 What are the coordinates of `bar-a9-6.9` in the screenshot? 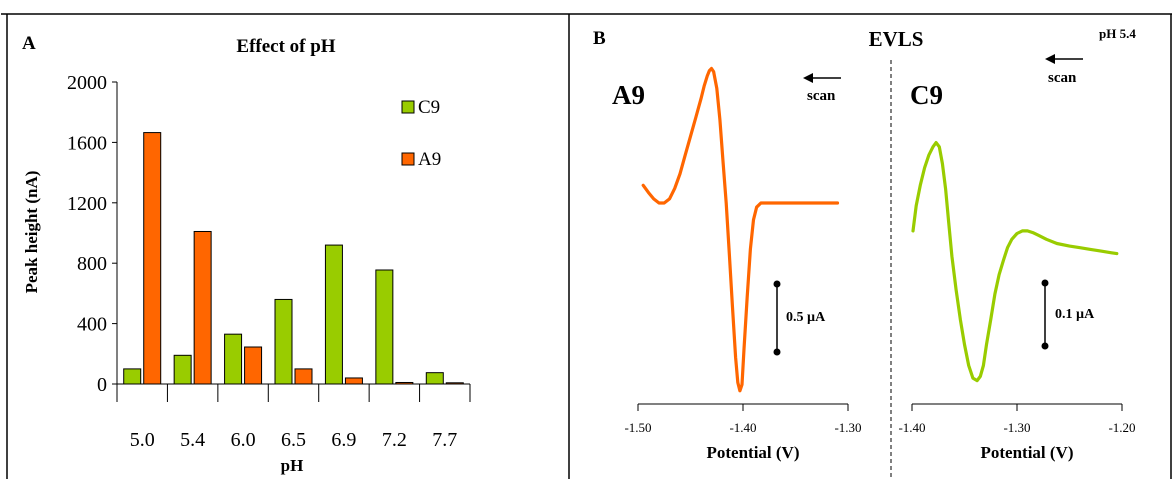 It's located at (353, 381).